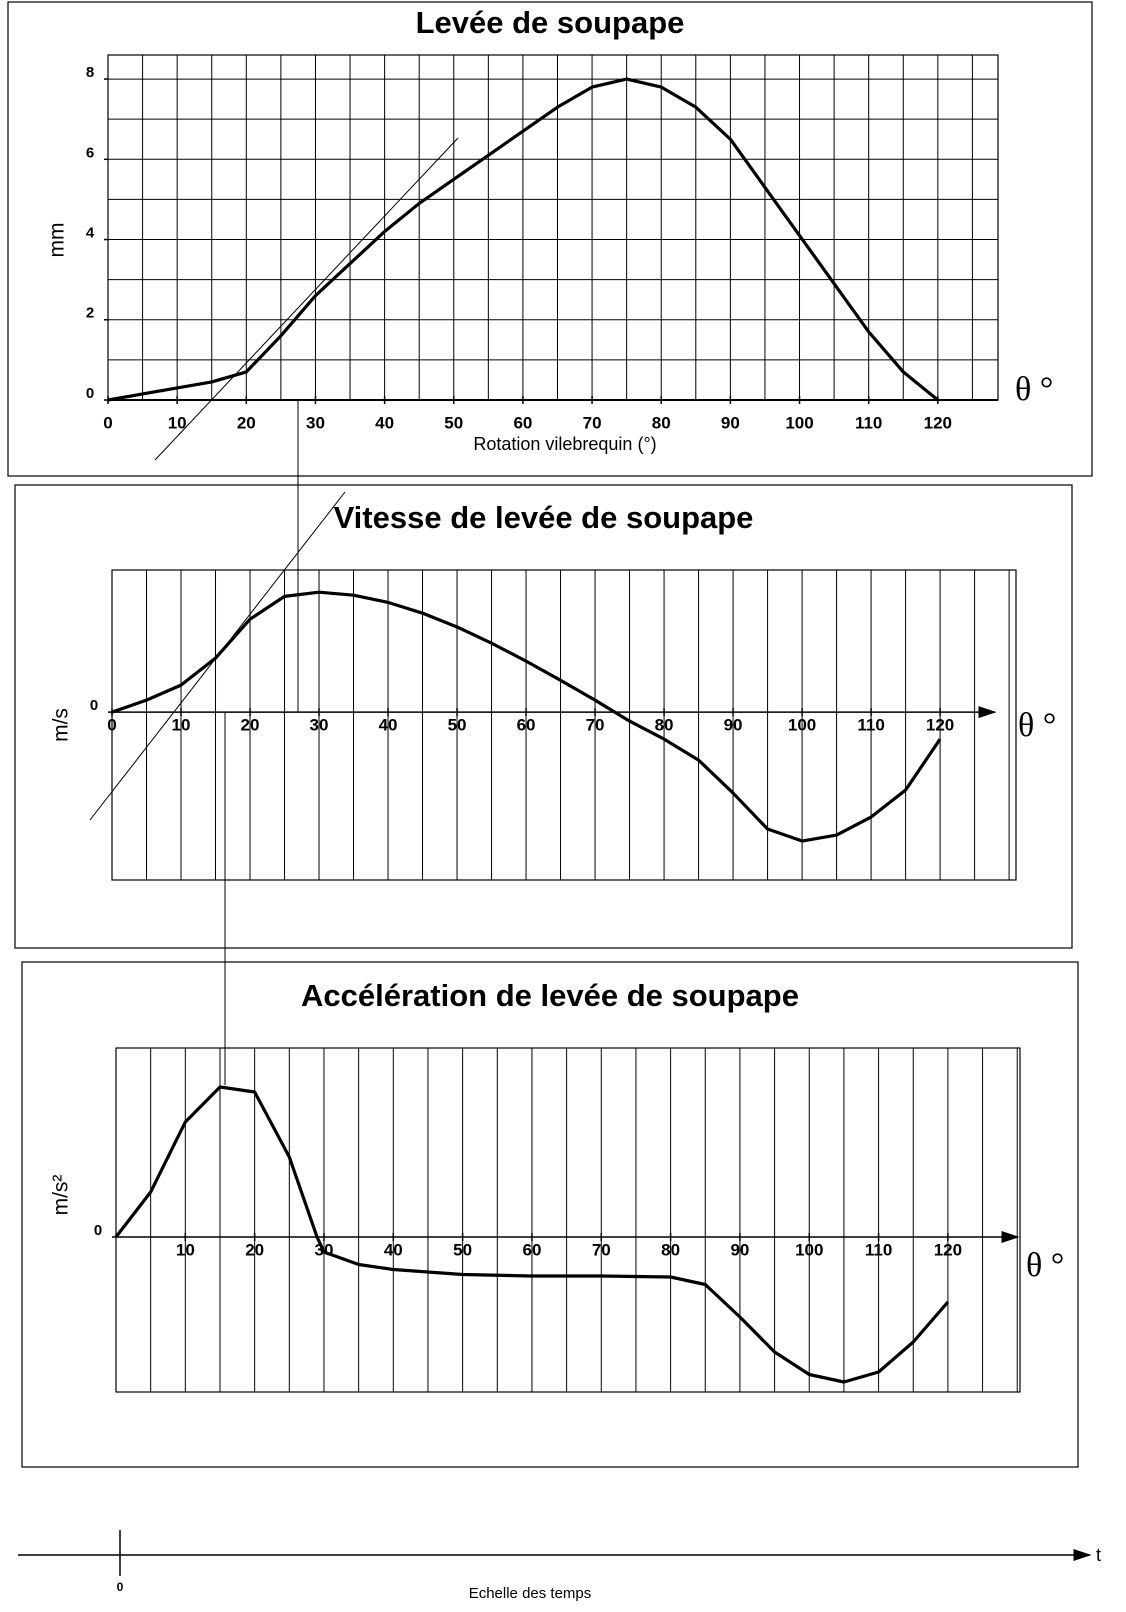  Describe the element at coordinates (90, 152) in the screenshot. I see `y-tick-label: 6` at that location.